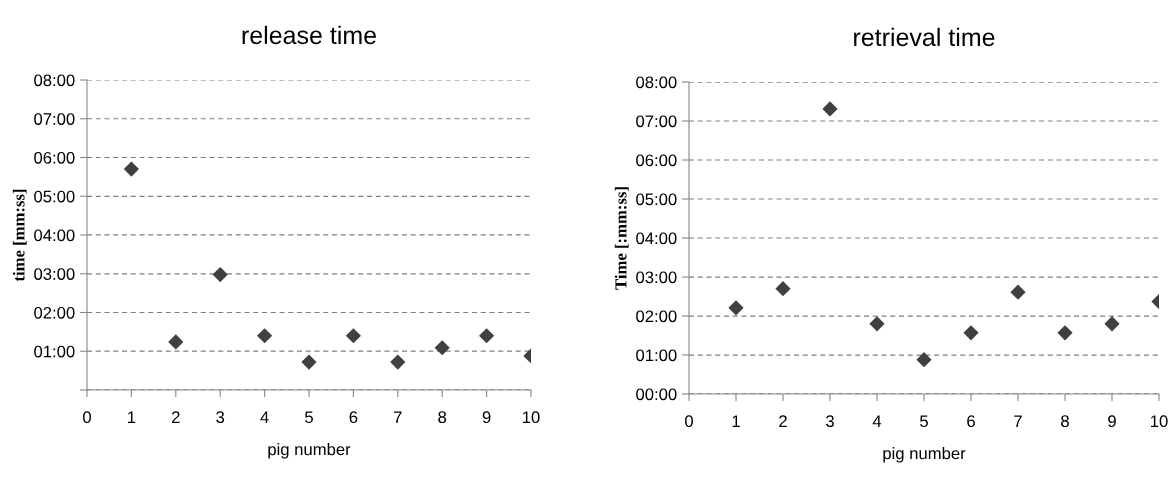  Describe the element at coordinates (19, 235) in the screenshot. I see `y-axis-title: time [mm:ss]` at that location.